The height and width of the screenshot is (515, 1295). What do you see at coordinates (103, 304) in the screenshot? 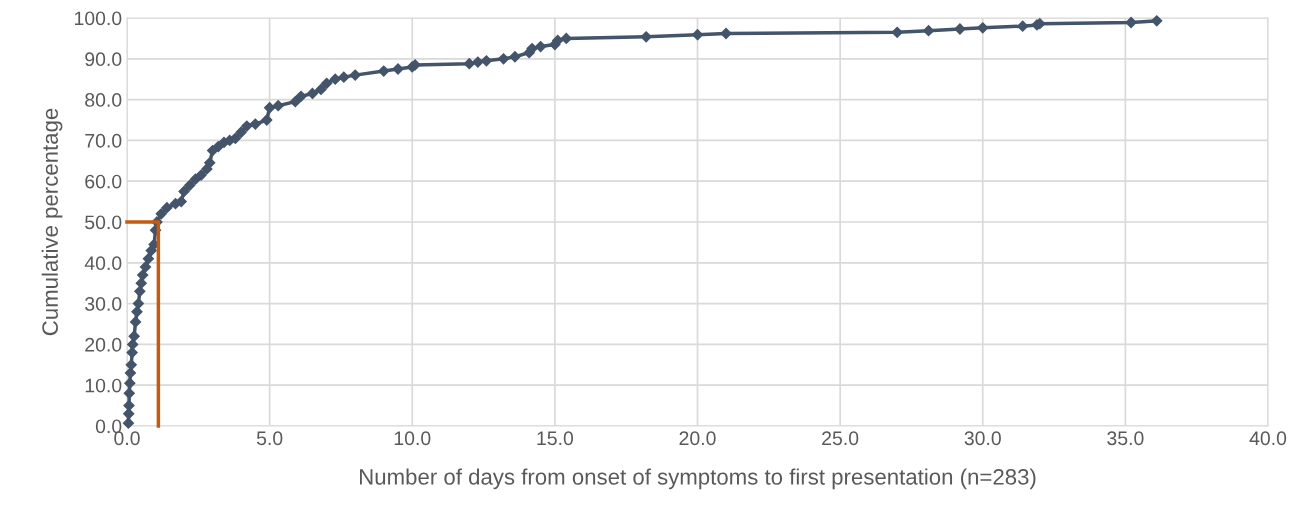
I see `y-tick-label: 30.0` at bounding box center [103, 304].